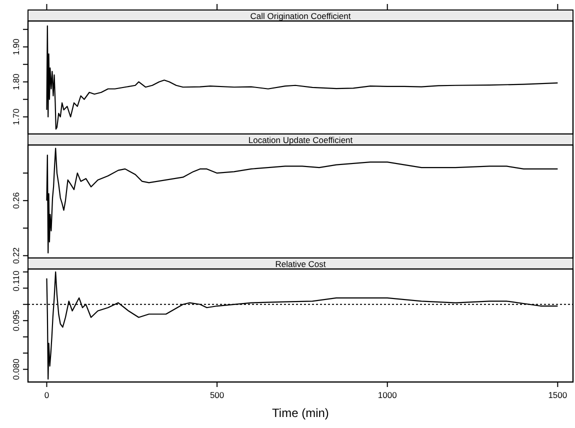 The height and width of the screenshot is (428, 575). I want to click on chart-title: Location Update Coefficient, so click(301, 140).